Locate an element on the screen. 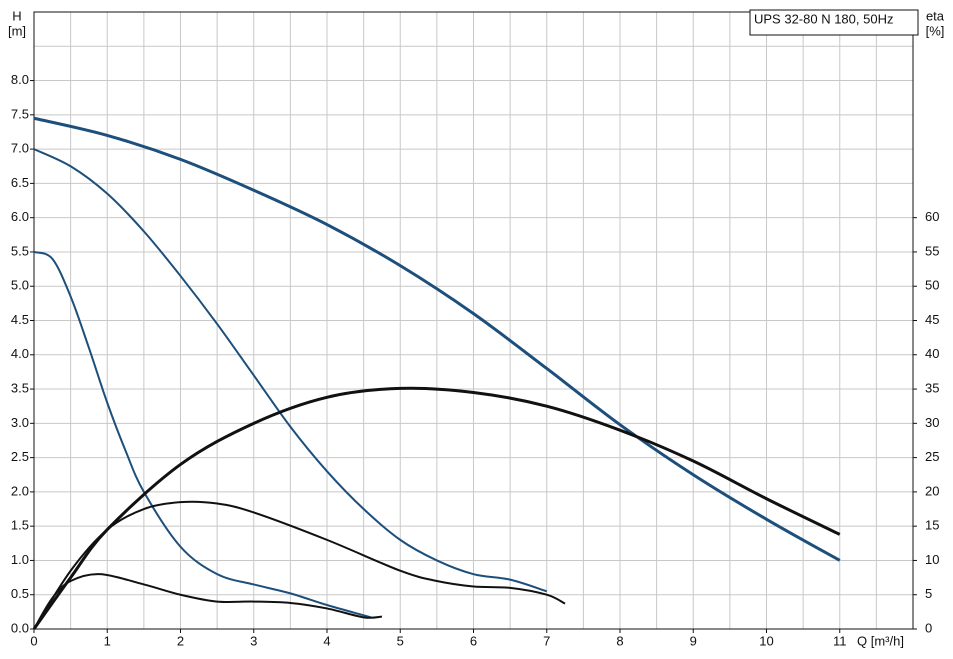  x-tick-label: 3 is located at coordinates (253, 640).